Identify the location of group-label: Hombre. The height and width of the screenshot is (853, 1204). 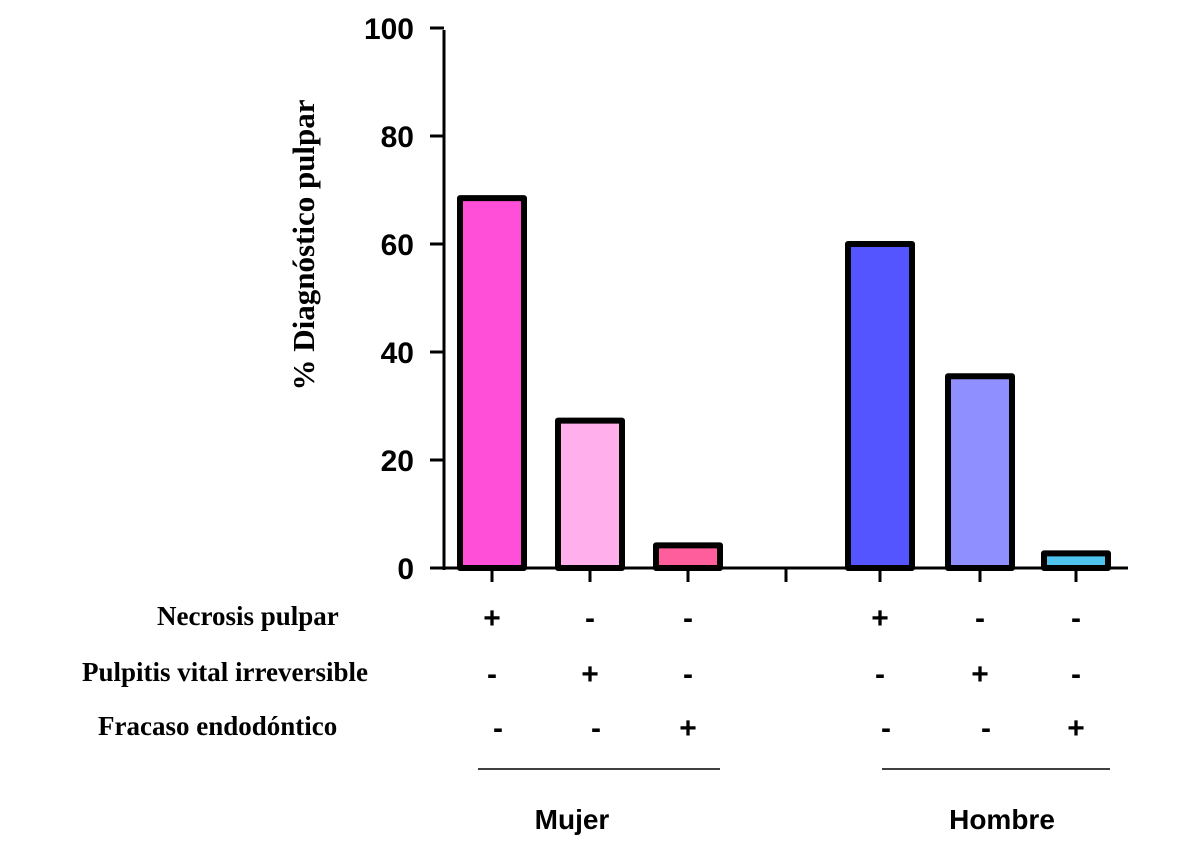
(1002, 819).